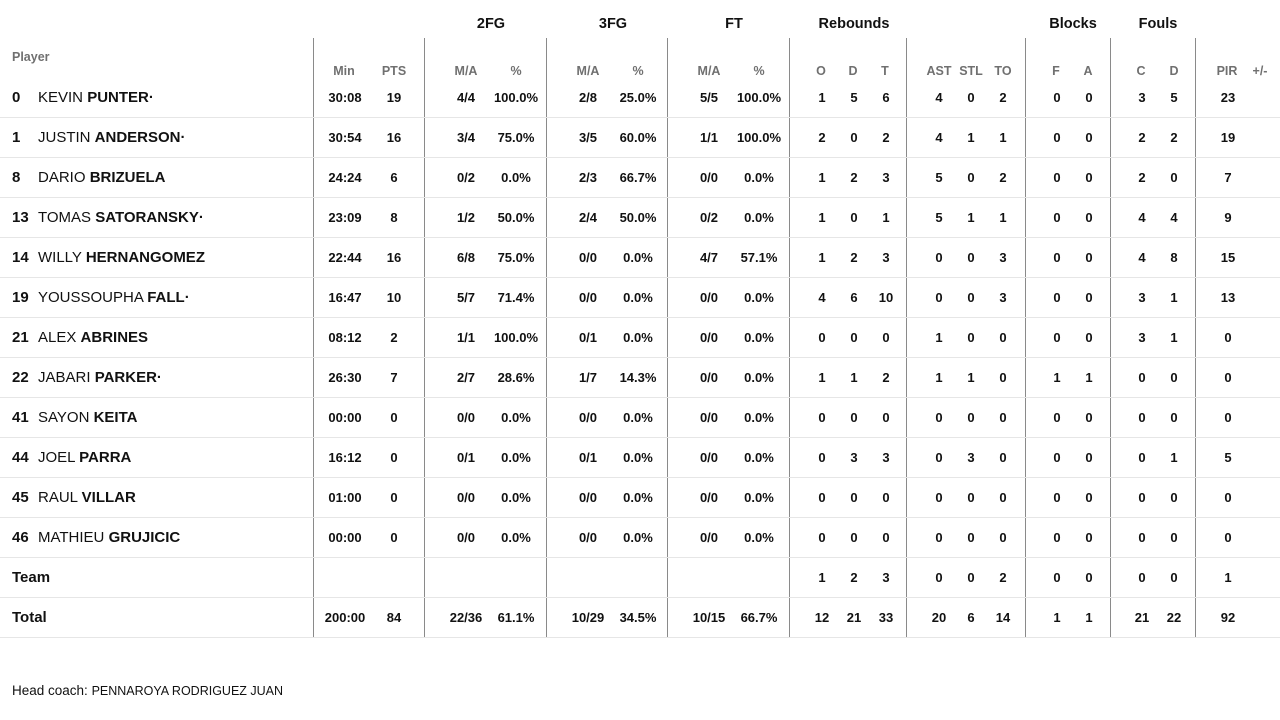 The width and height of the screenshot is (1280, 720). I want to click on column-header-blk-a: A, so click(1088, 71).